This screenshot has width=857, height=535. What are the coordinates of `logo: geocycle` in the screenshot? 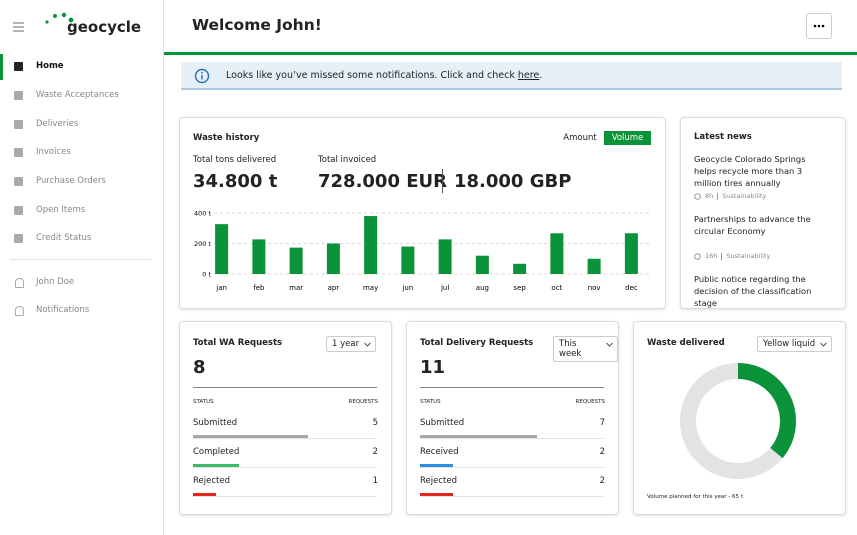 It's located at (104, 27).